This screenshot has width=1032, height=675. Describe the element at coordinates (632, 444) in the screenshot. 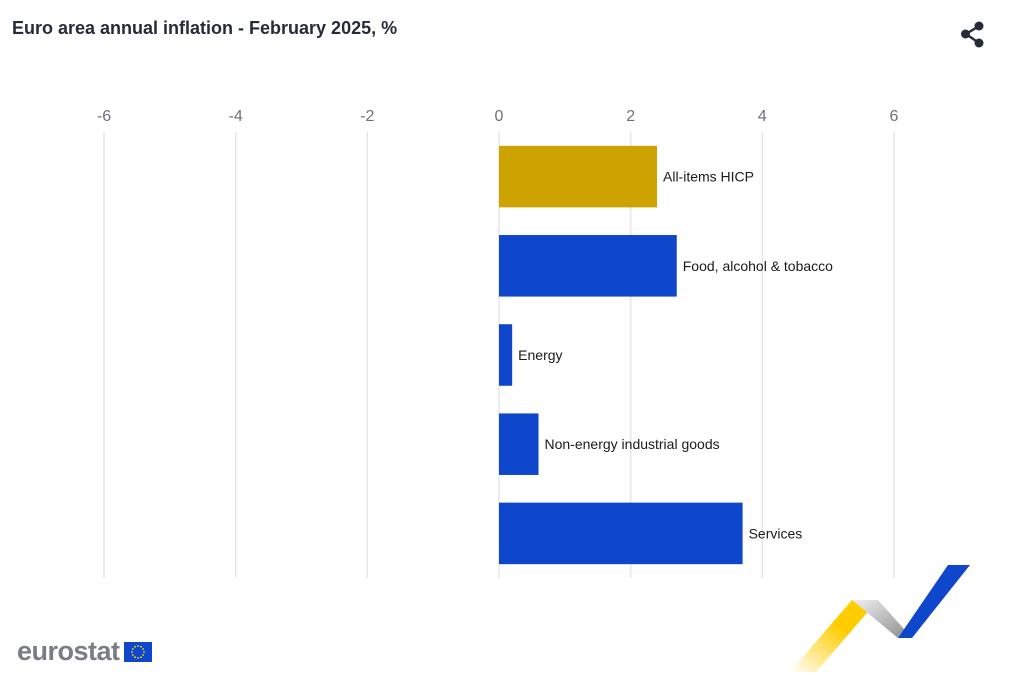

I see `bar-label: Non-energy industrial goods` at that location.